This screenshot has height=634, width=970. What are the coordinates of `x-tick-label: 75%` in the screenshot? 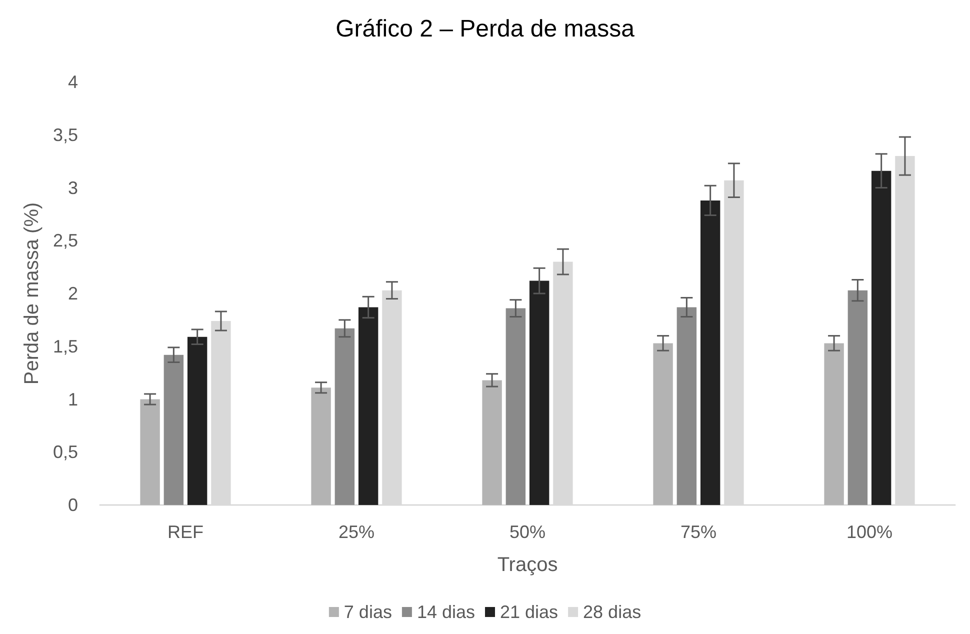 It's located at (698, 532).